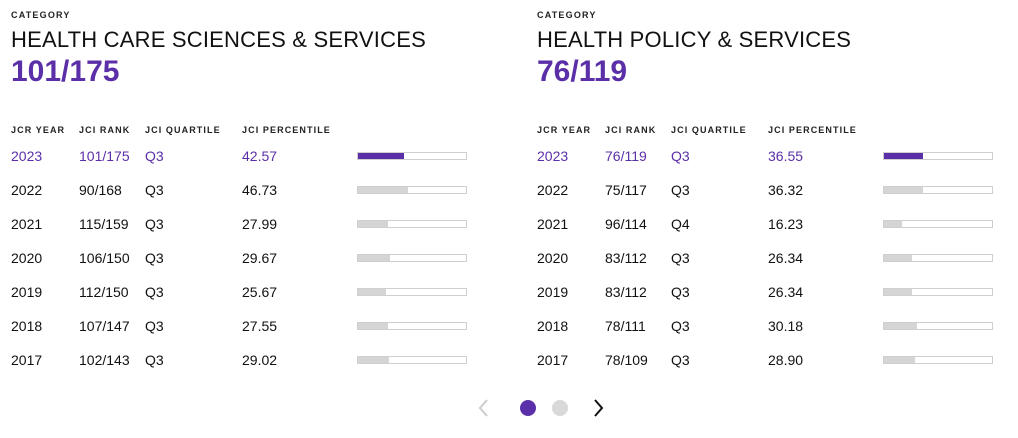  What do you see at coordinates (100, 190) in the screenshot?
I see `cell-rank: 90/168` at bounding box center [100, 190].